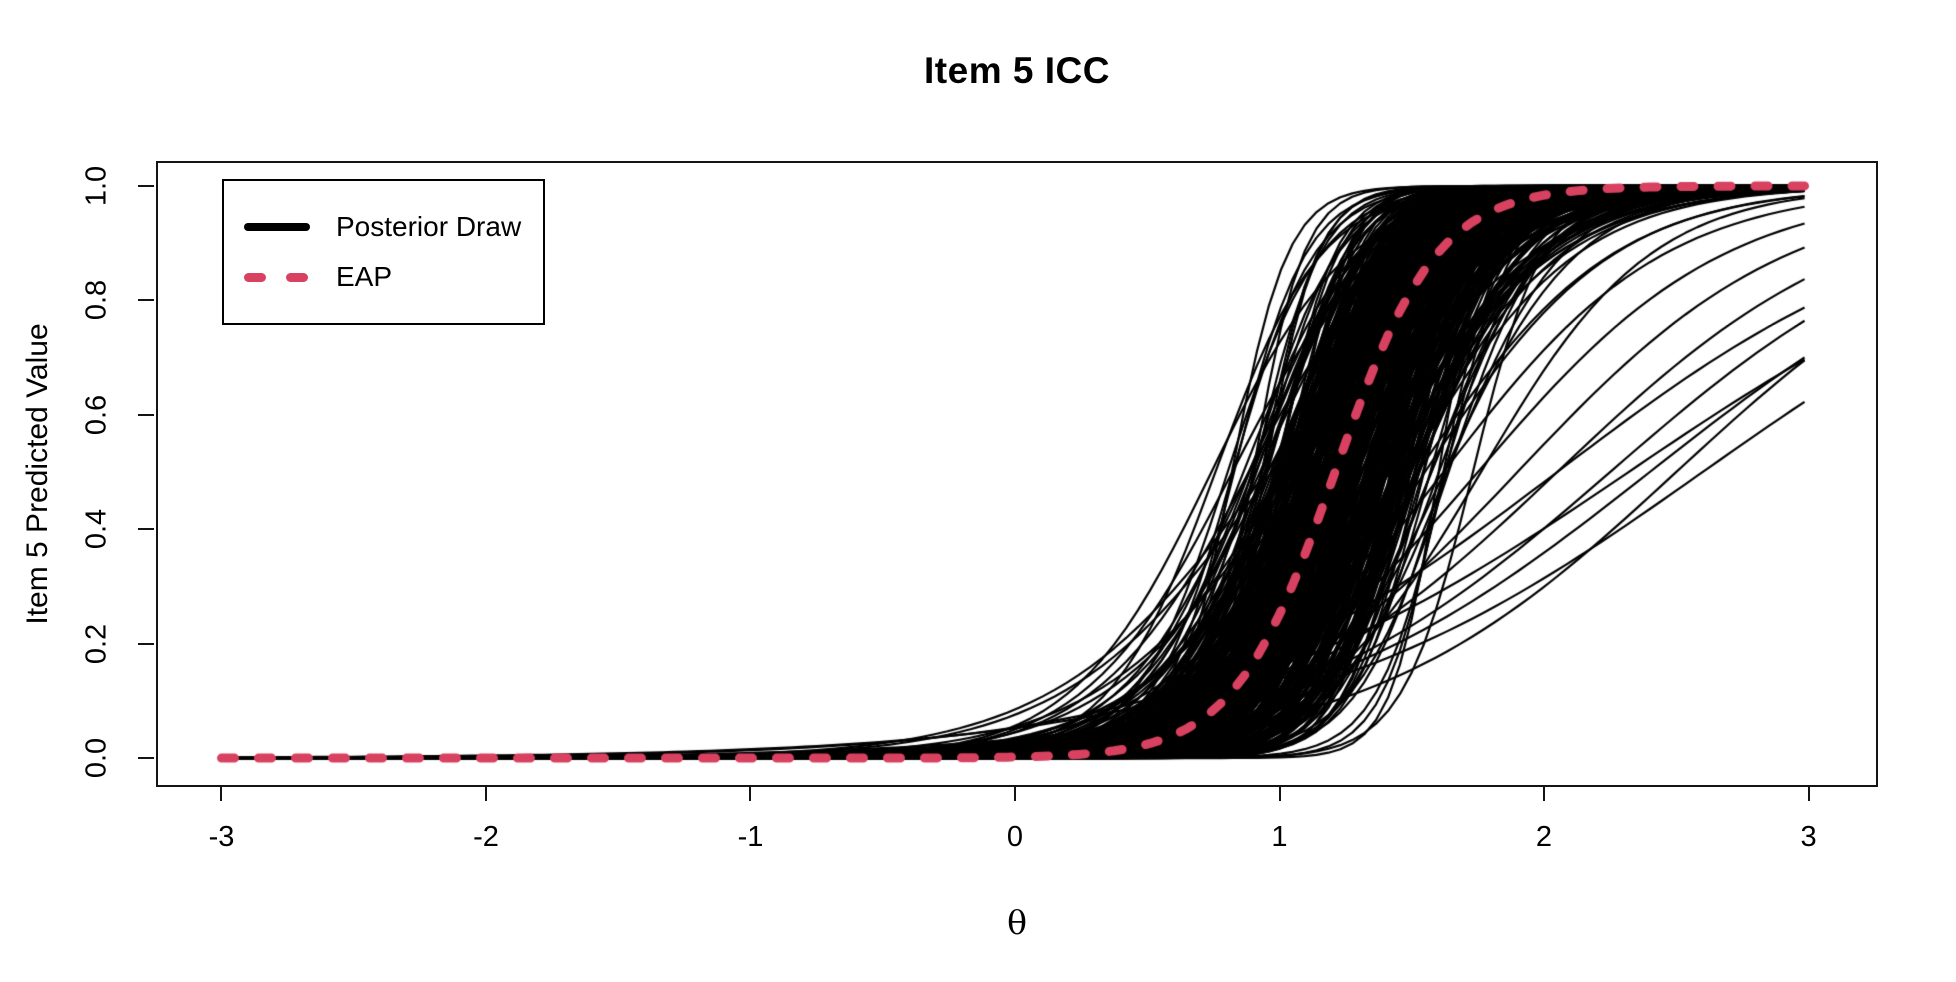  What do you see at coordinates (96, 414) in the screenshot?
I see `y-tick-label: 0.6` at bounding box center [96, 414].